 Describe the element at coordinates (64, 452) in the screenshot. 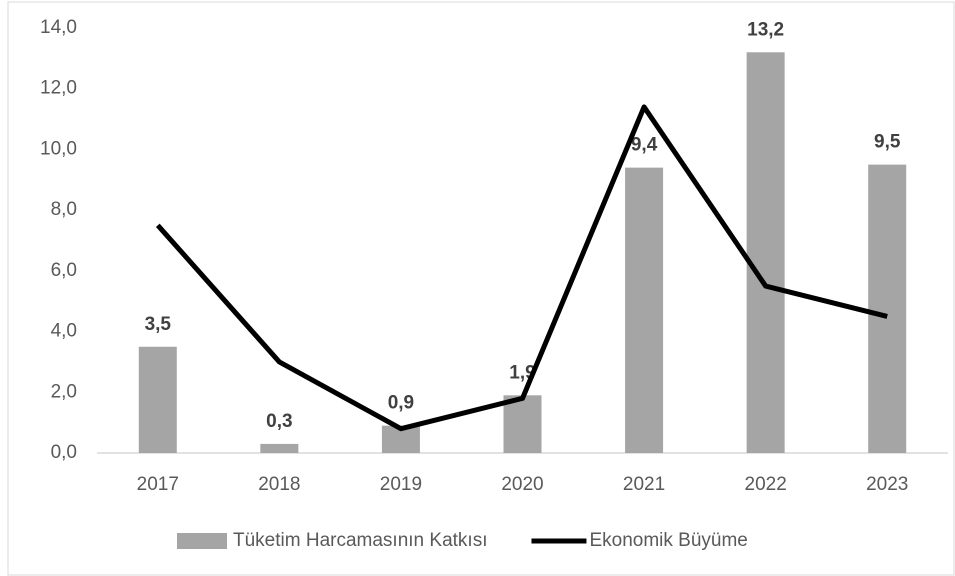

I see `y-tick-label: 0,0` at that location.